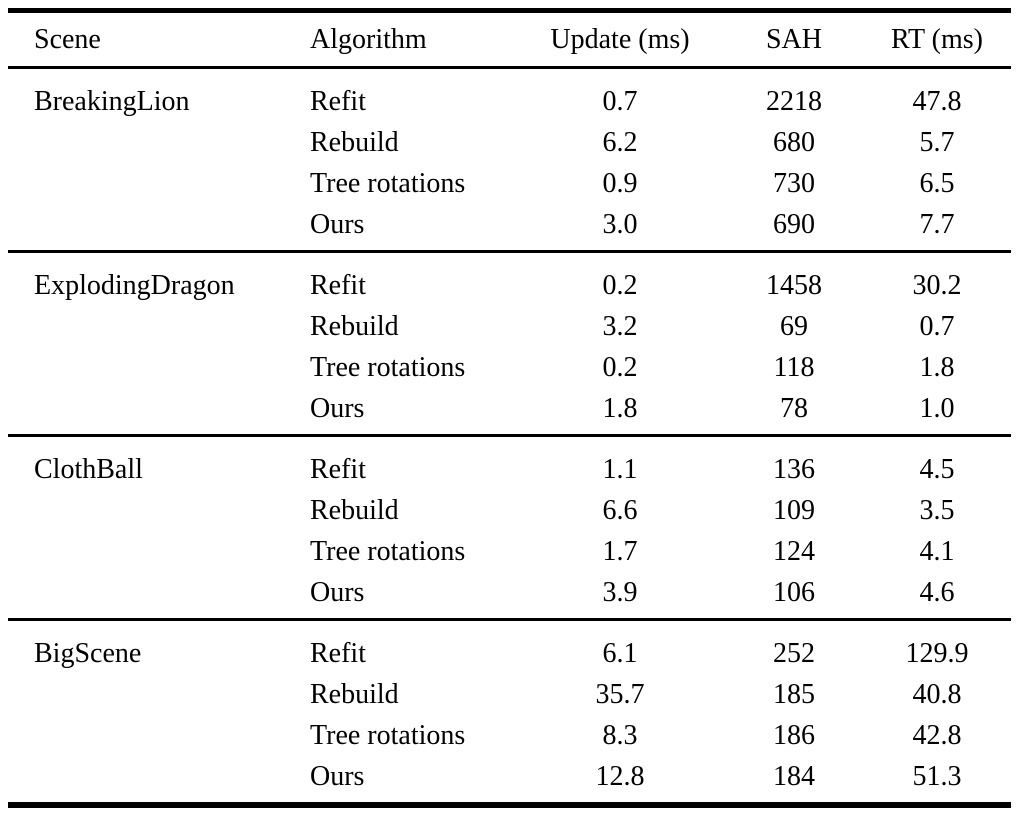 Image resolution: width=1019 pixels, height=816 pixels. What do you see at coordinates (794, 183) in the screenshot?
I see `sah-cell: 730` at bounding box center [794, 183].